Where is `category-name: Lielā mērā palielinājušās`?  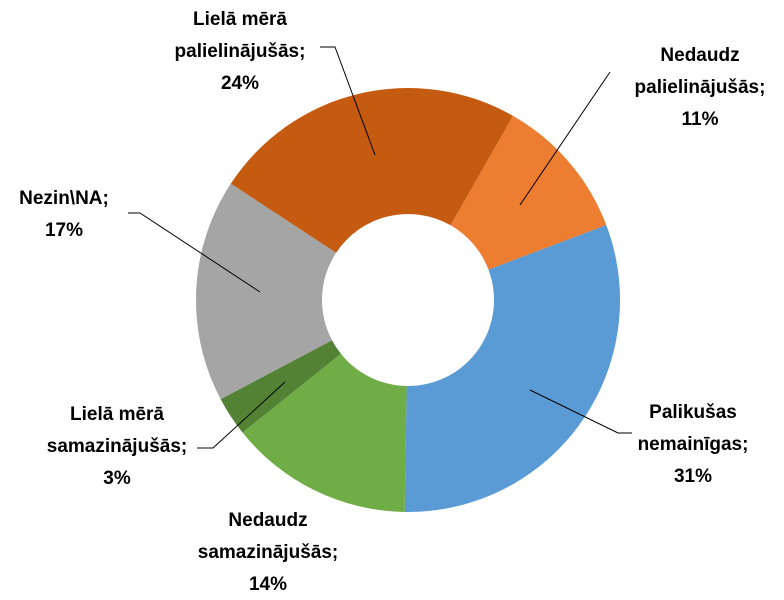
category-name: Lielā mērā palielinājušās is located at coordinates (237, 35).